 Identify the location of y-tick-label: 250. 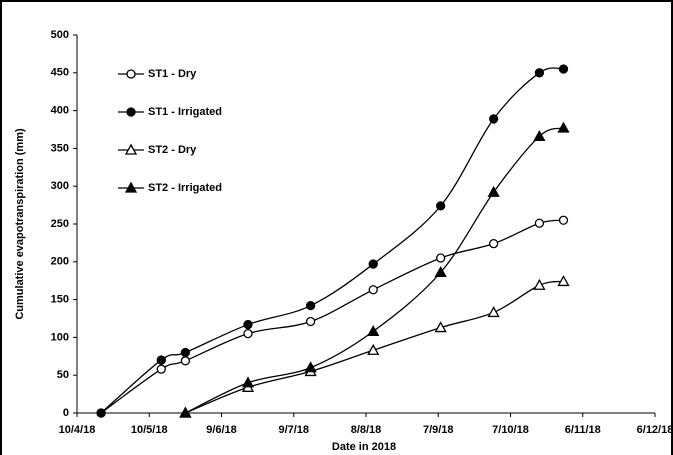
(60, 224).